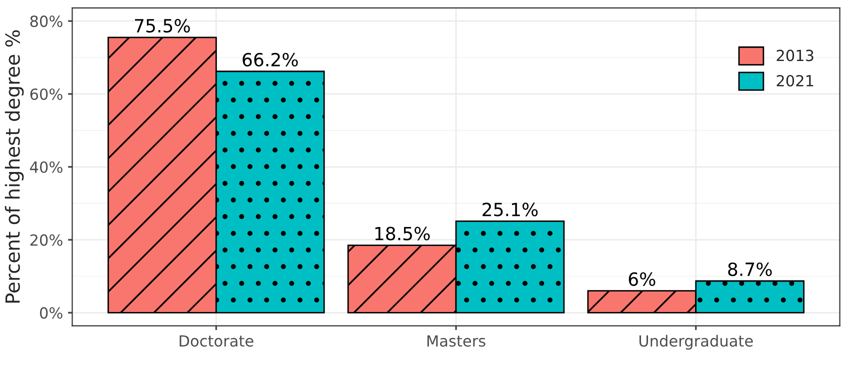 Image resolution: width=850 pixels, height=378 pixels. Describe the element at coordinates (402, 233) in the screenshot. I see `data-label: 18.5%` at that location.